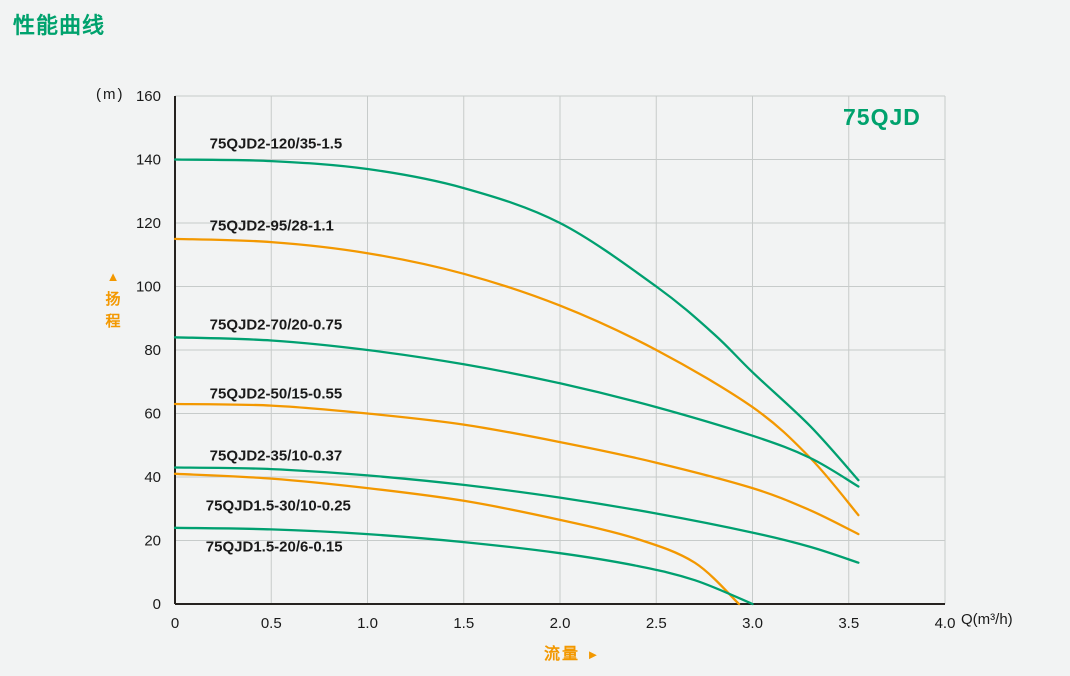  What do you see at coordinates (516, 515) in the screenshot?
I see `curve-75QJD2-35/10-0.37` at bounding box center [516, 515].